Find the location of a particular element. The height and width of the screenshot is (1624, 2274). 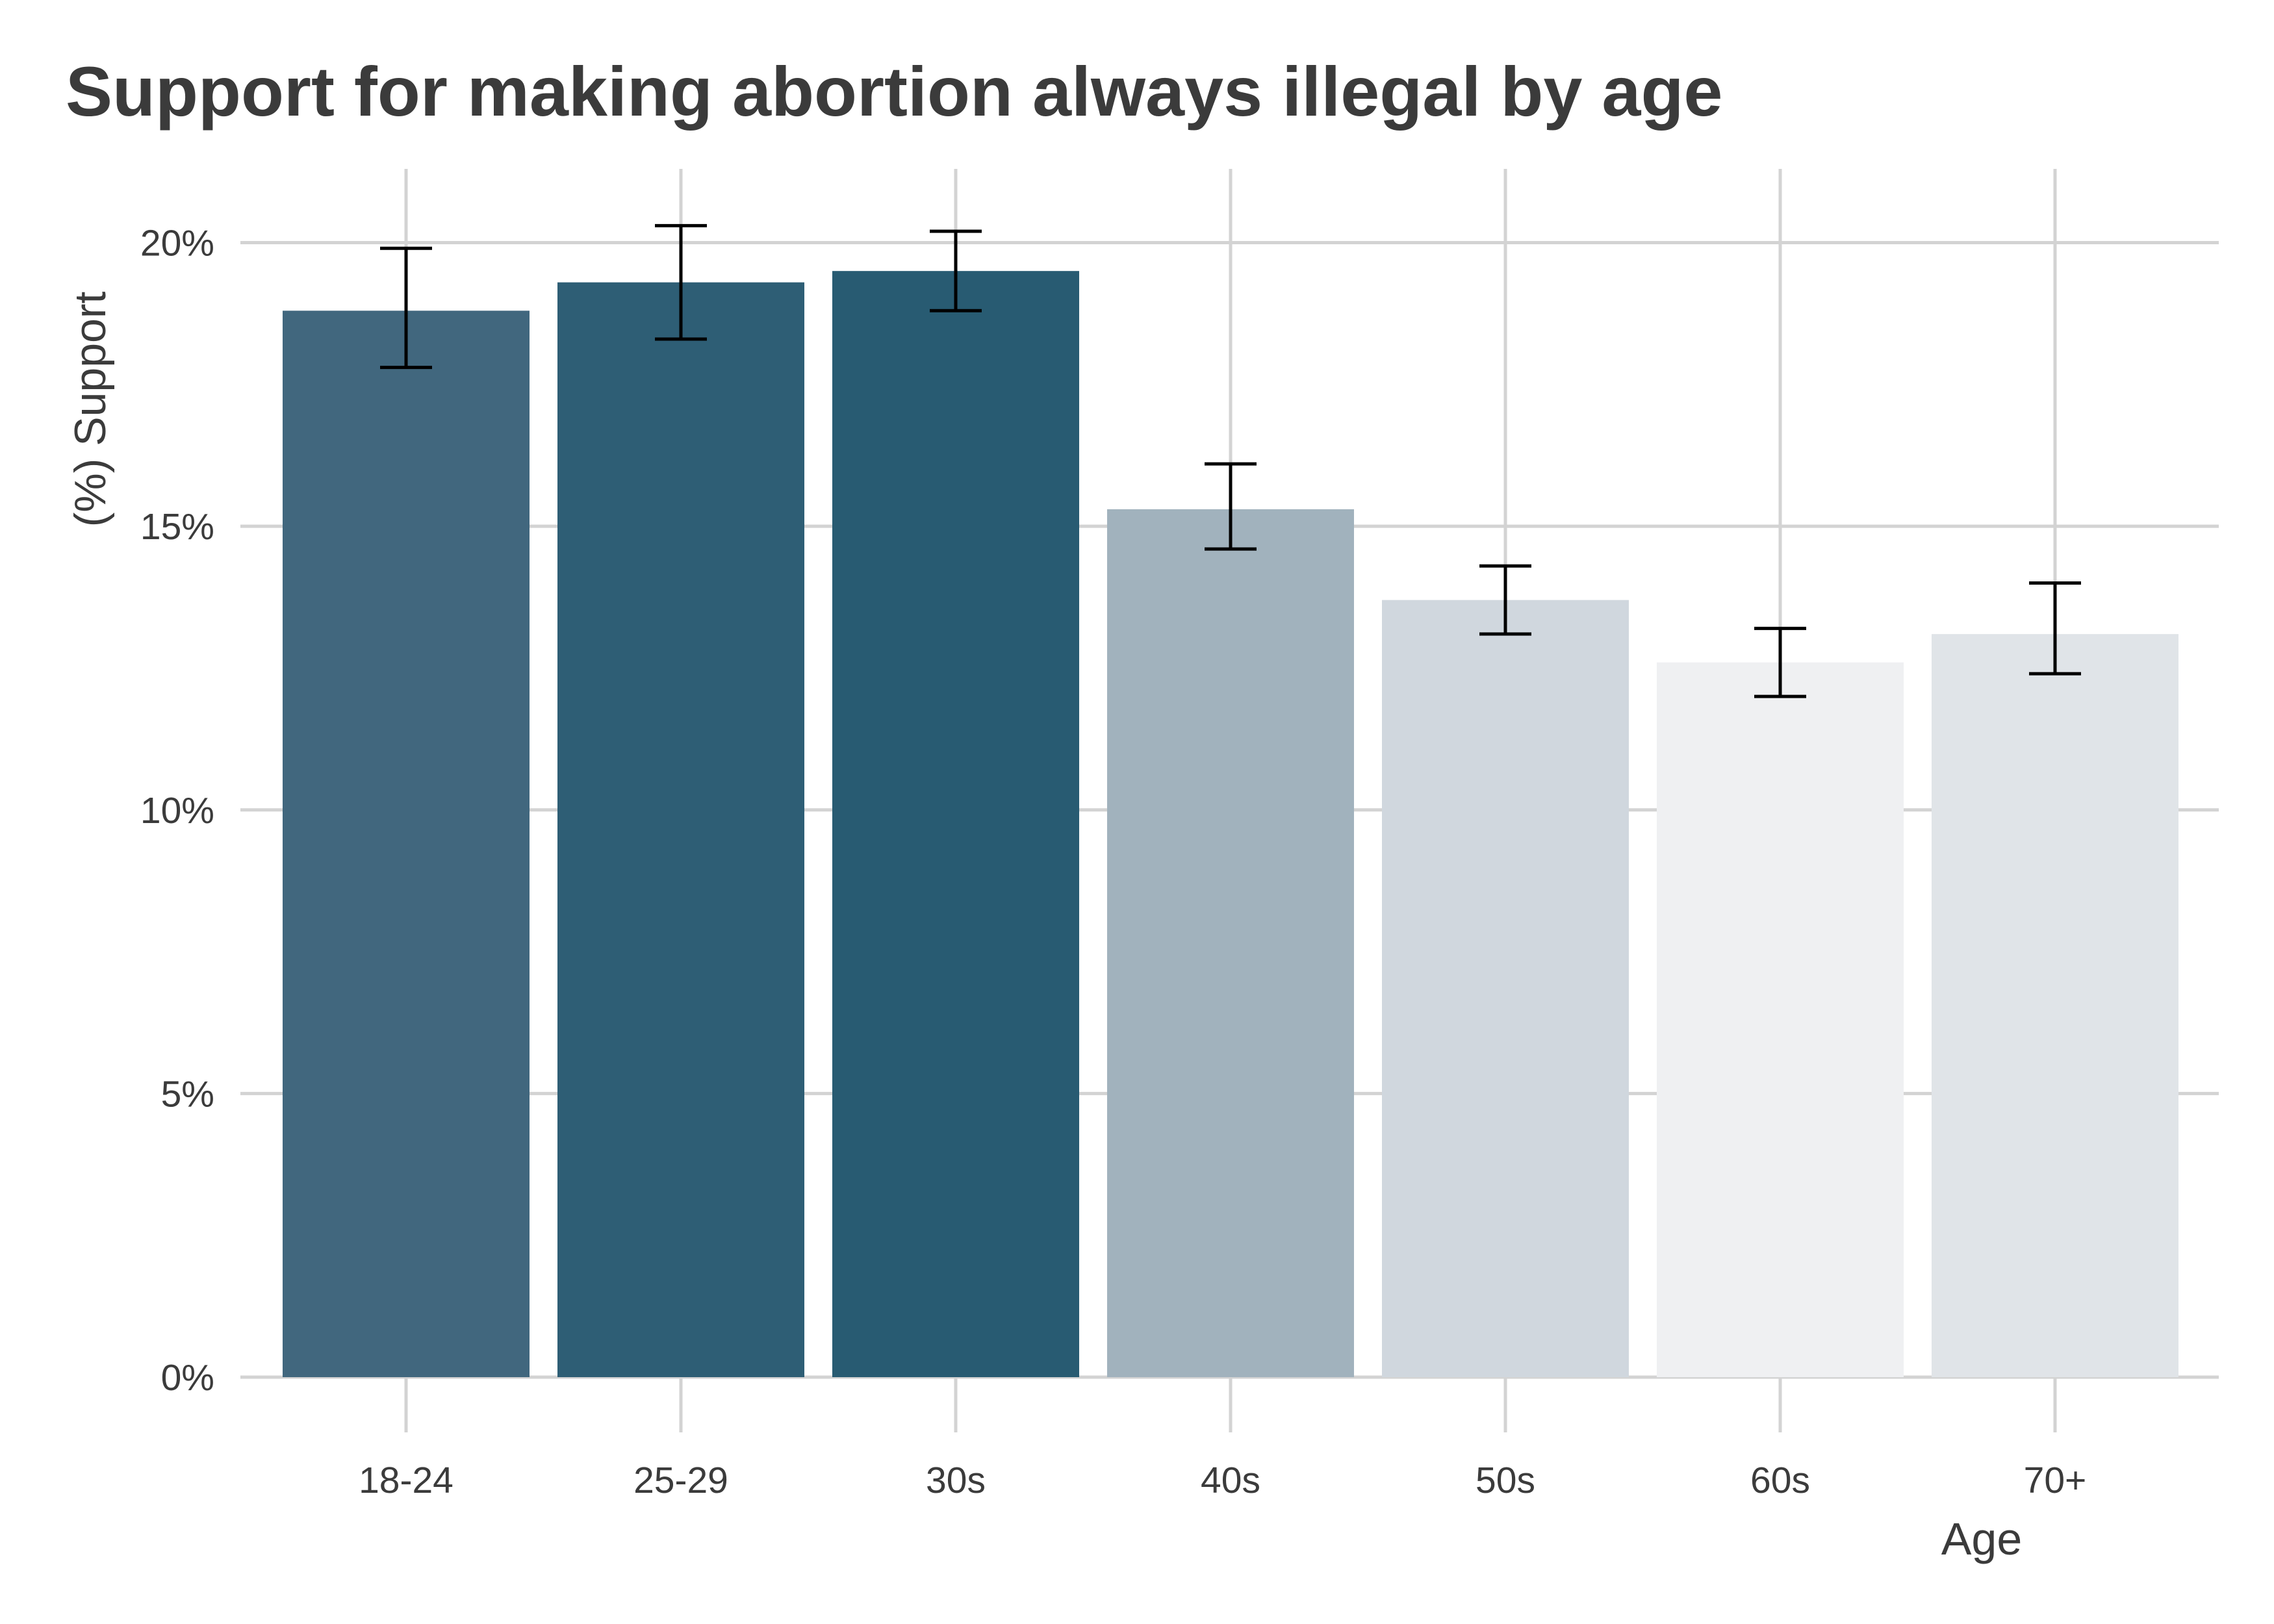

bar-70+ is located at coordinates (2055, 1005).